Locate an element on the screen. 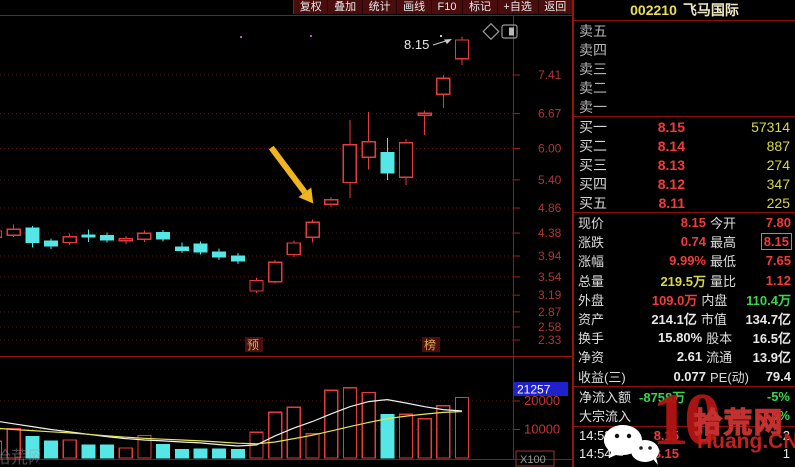 This screenshot has width=795, height=467. buy-level-row: 买三 8.13 274 is located at coordinates (684, 164).